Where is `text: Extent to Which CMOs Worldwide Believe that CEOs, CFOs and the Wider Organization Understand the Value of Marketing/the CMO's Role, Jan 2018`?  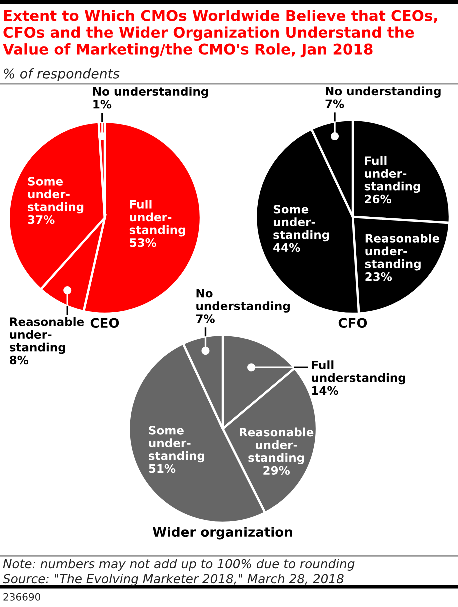 text: Extent to Which CMOs Worldwide Believe that CEOs, CFOs and the Wider Organization Understand the Value of Marketing/the CMO's Role, Jan 2018 is located at coordinates (220, 34).